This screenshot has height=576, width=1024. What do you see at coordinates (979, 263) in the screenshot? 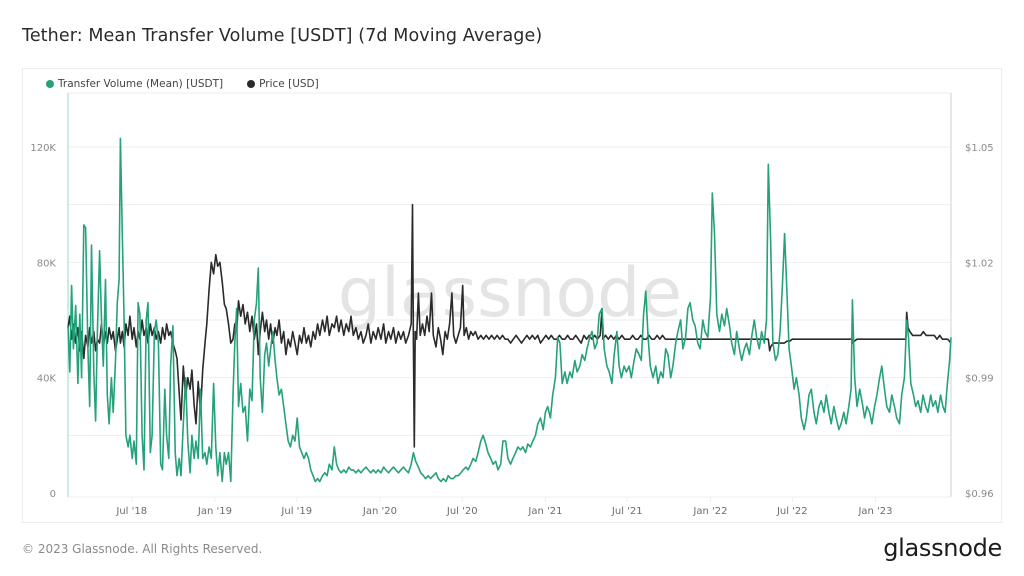
I see `y-right-tick-label: $1.02` at bounding box center [979, 263].